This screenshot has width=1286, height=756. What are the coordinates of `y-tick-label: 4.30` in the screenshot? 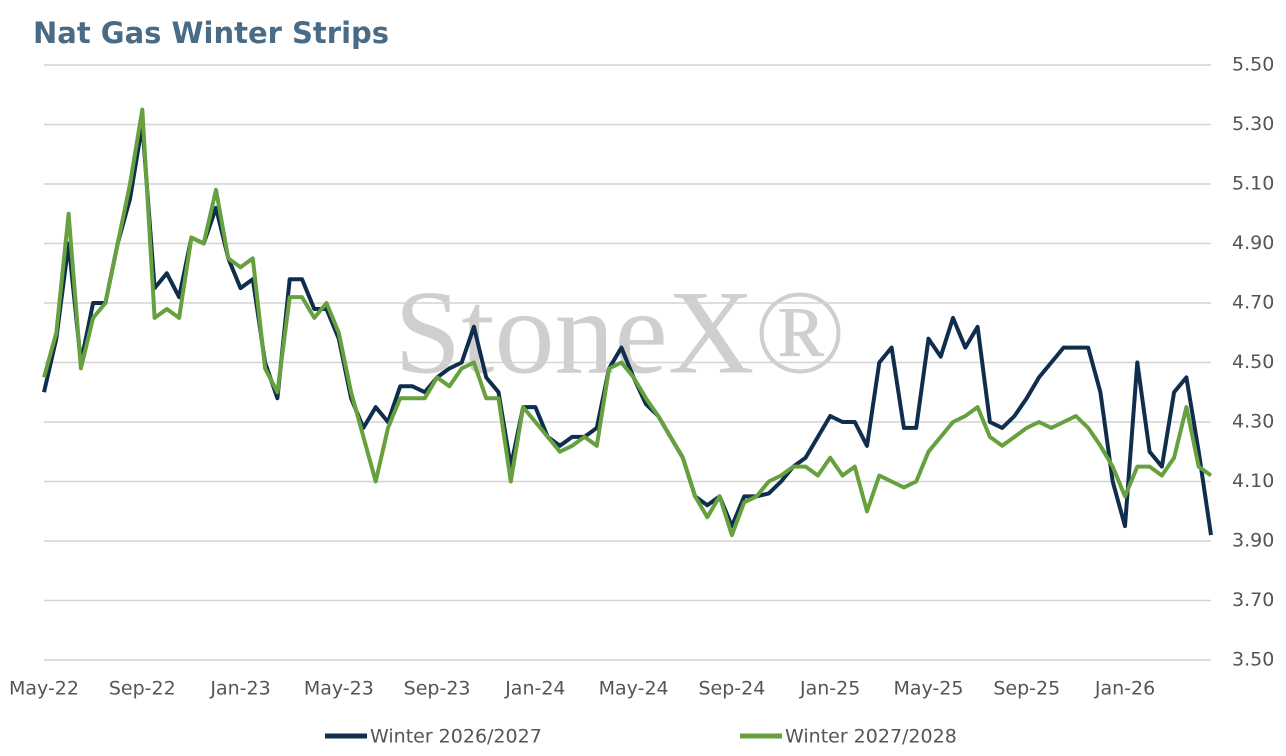 It's located at (1253, 422).